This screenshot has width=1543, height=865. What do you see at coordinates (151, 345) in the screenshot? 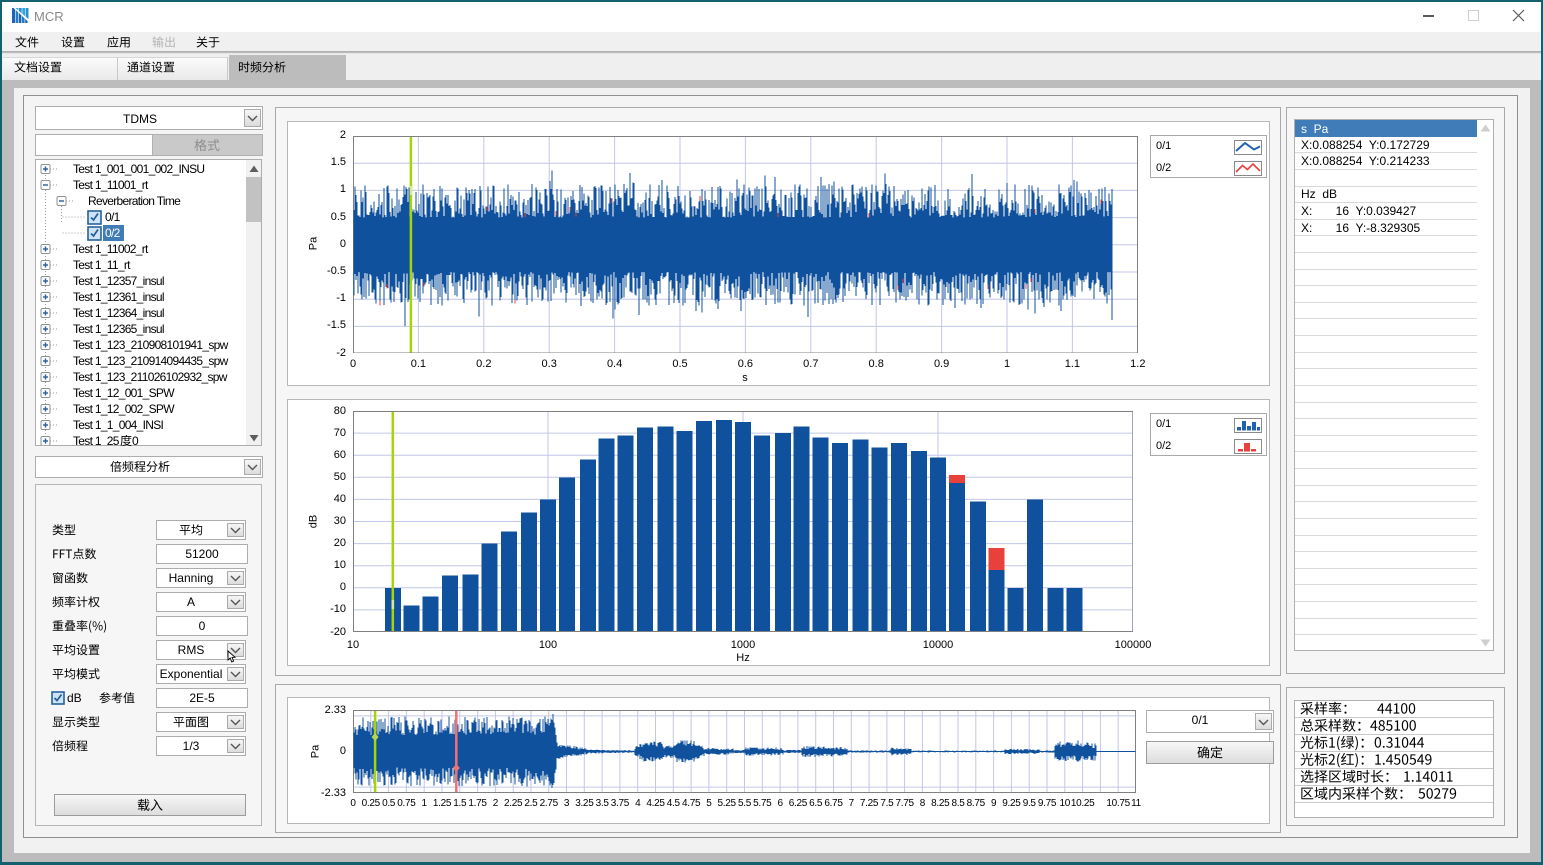
I see `svg-text: Test 1_123_210908101941_spw` at bounding box center [151, 345].